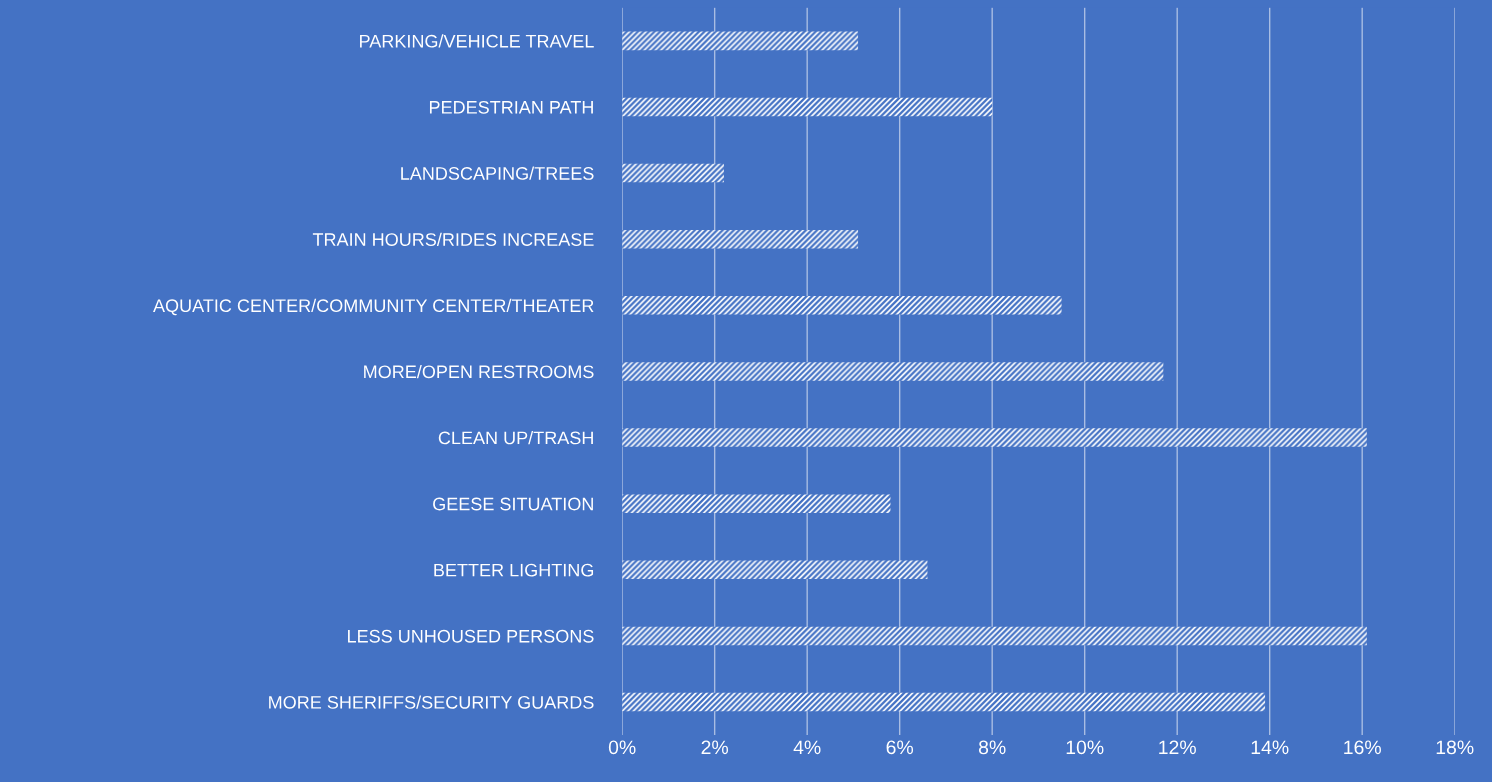 This screenshot has width=1492, height=782. What do you see at coordinates (992, 747) in the screenshot?
I see `x-tick-label: 8%` at bounding box center [992, 747].